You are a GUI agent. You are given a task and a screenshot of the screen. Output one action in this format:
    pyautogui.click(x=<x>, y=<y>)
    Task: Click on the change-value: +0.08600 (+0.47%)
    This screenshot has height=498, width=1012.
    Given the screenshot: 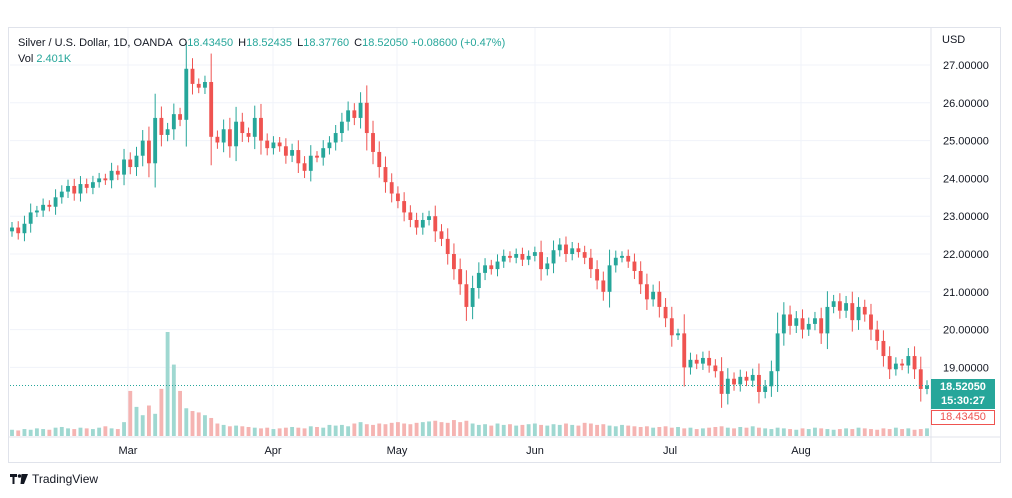 What is the action you would take?
    pyautogui.click(x=458, y=43)
    